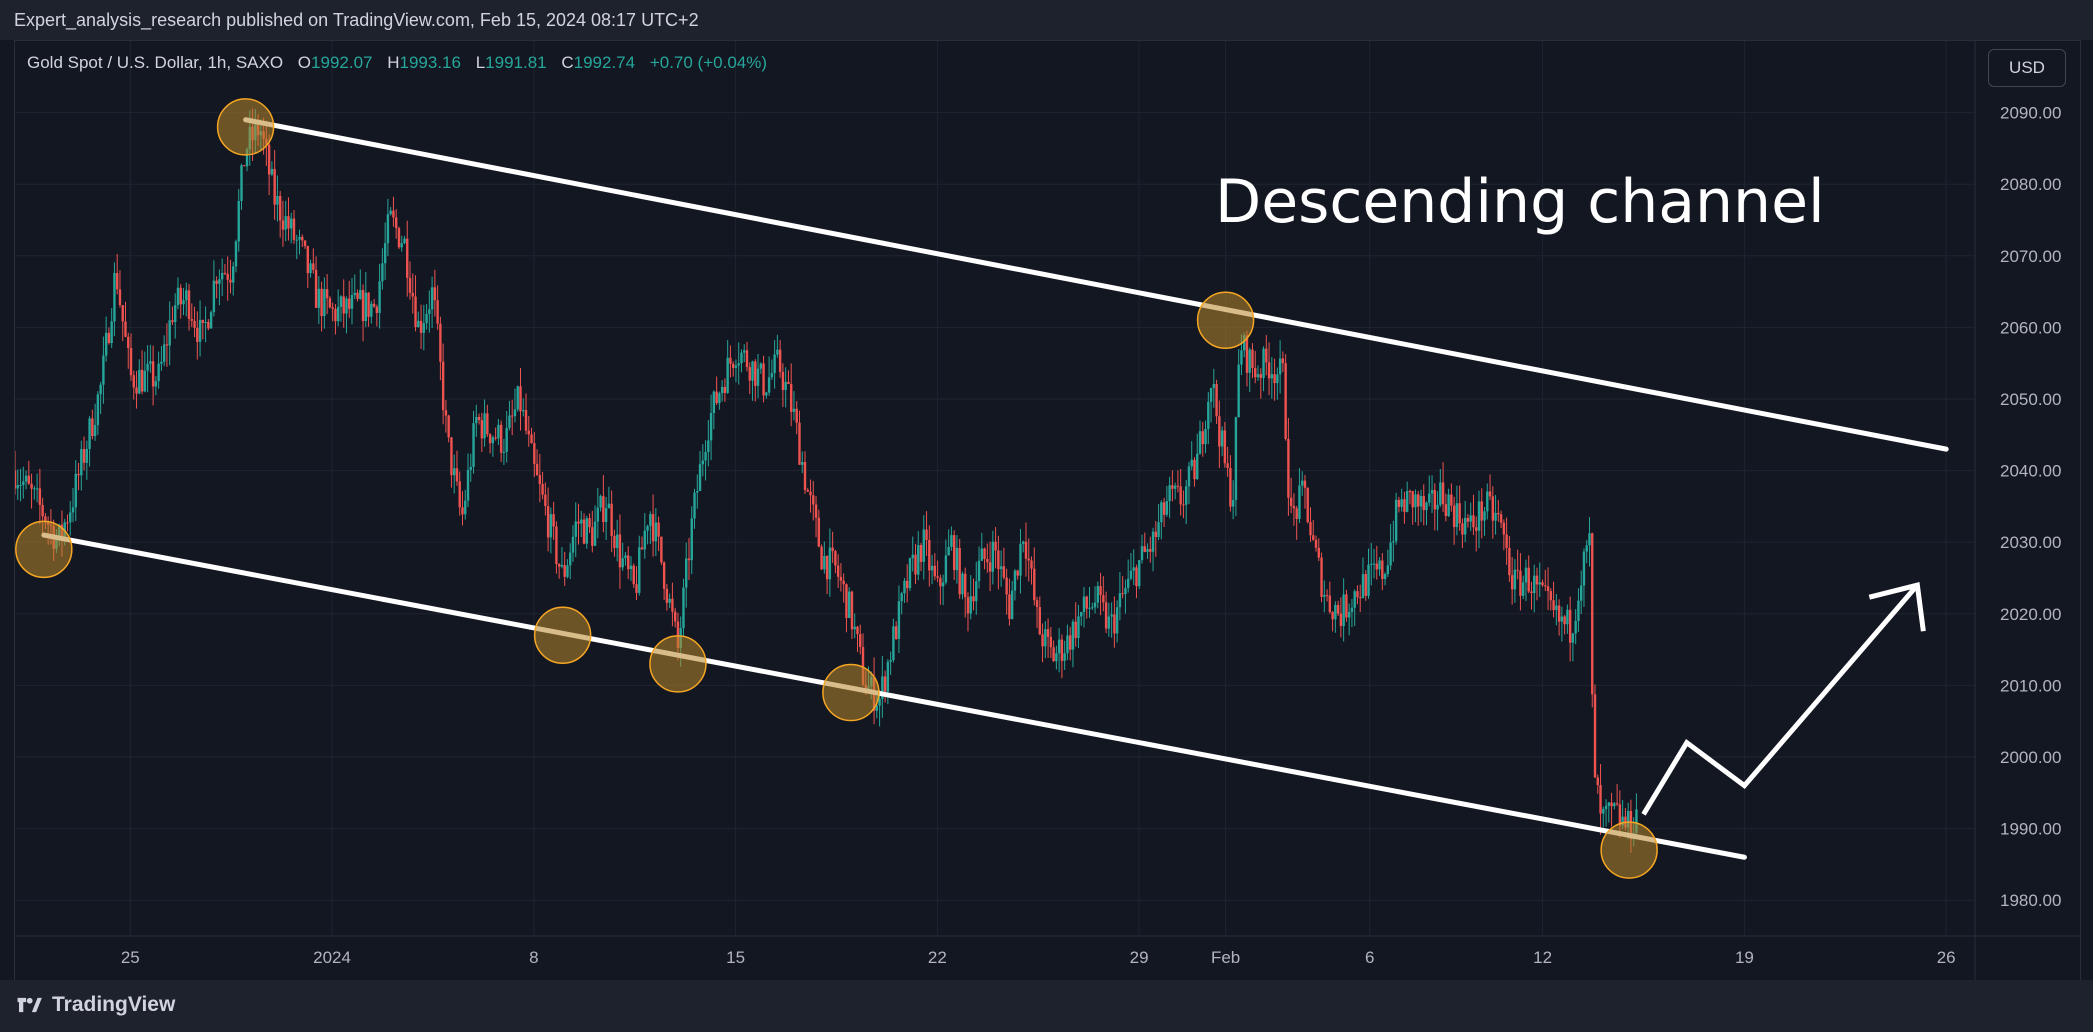 The width and height of the screenshot is (2093, 1032). Describe the element at coordinates (2030, 900) in the screenshot. I see `y-tick-label: 1980.00` at that location.